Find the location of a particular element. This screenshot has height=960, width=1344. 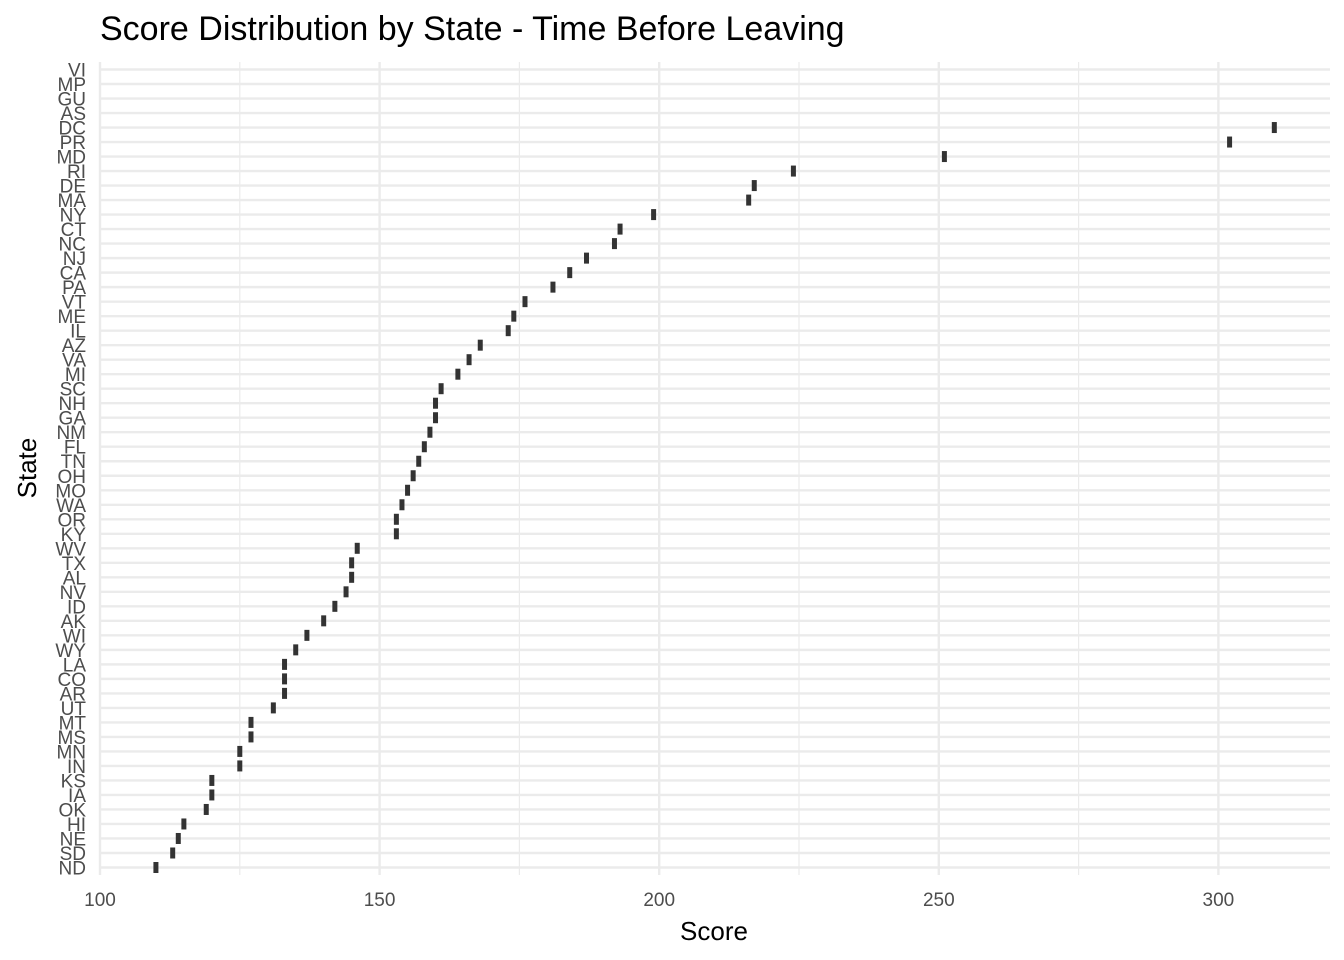

box-mark-ND is located at coordinates (156, 867).